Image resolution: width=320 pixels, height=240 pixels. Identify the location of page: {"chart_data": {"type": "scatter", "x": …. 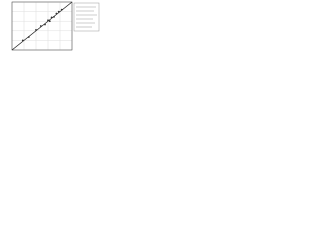
(50, 29).